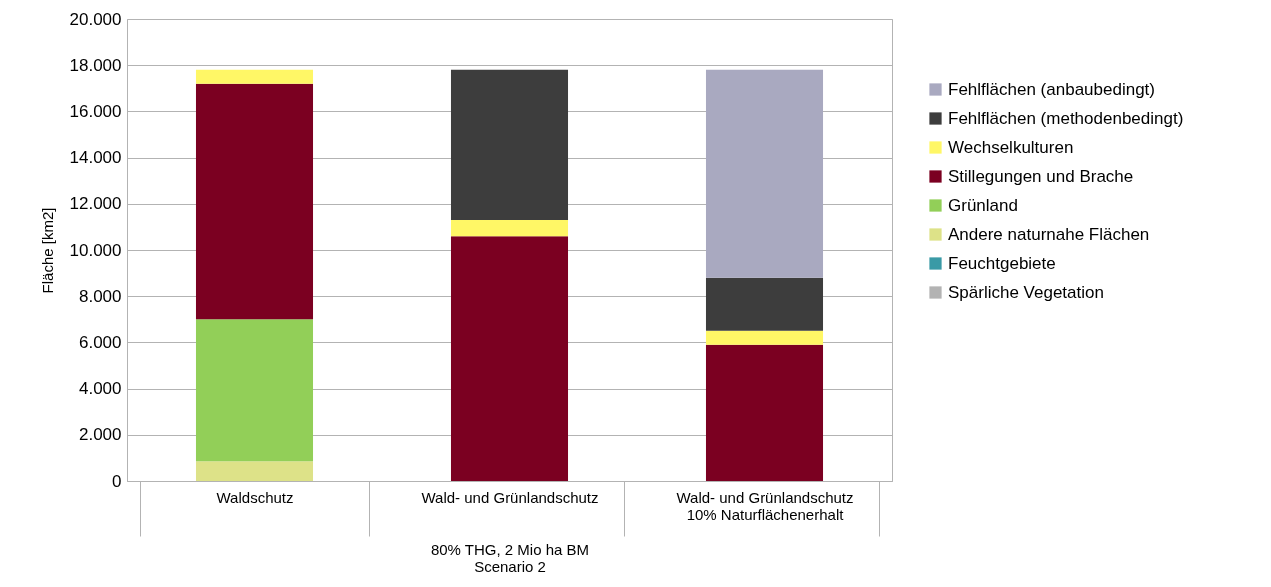  Describe the element at coordinates (100, 342) in the screenshot. I see `y-tick-label: 6.000` at that location.